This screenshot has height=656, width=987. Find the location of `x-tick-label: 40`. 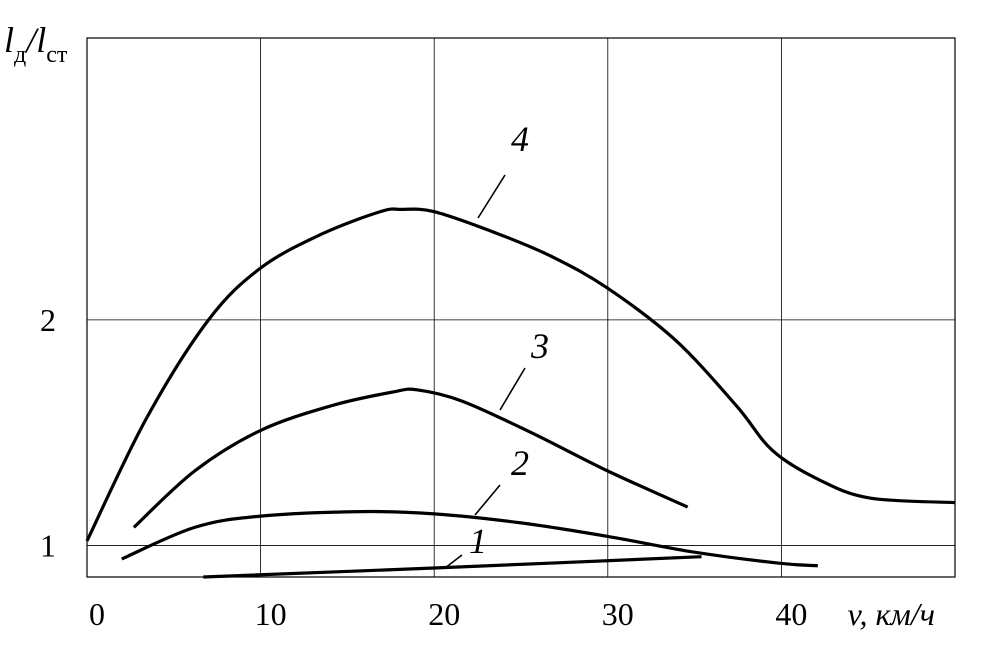

x-tick-label: 40 is located at coordinates (791, 614).